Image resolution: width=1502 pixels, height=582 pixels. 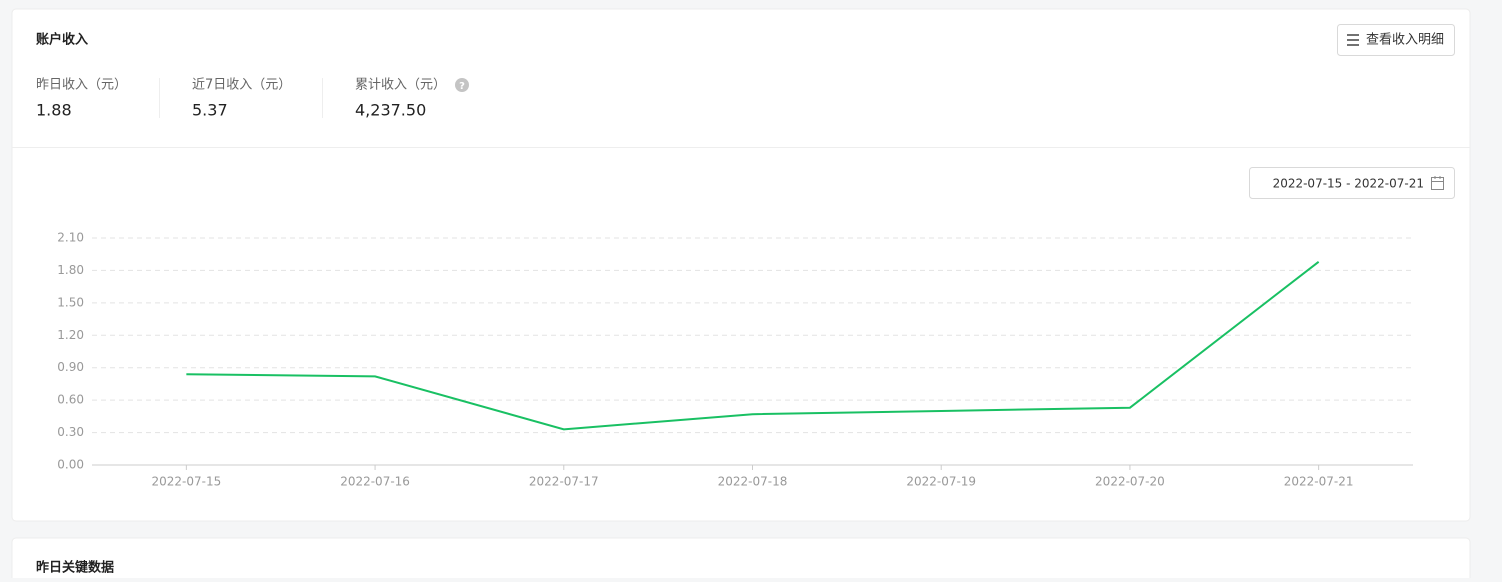 What do you see at coordinates (70, 400) in the screenshot?
I see `y-tick-label: 0.60` at bounding box center [70, 400].